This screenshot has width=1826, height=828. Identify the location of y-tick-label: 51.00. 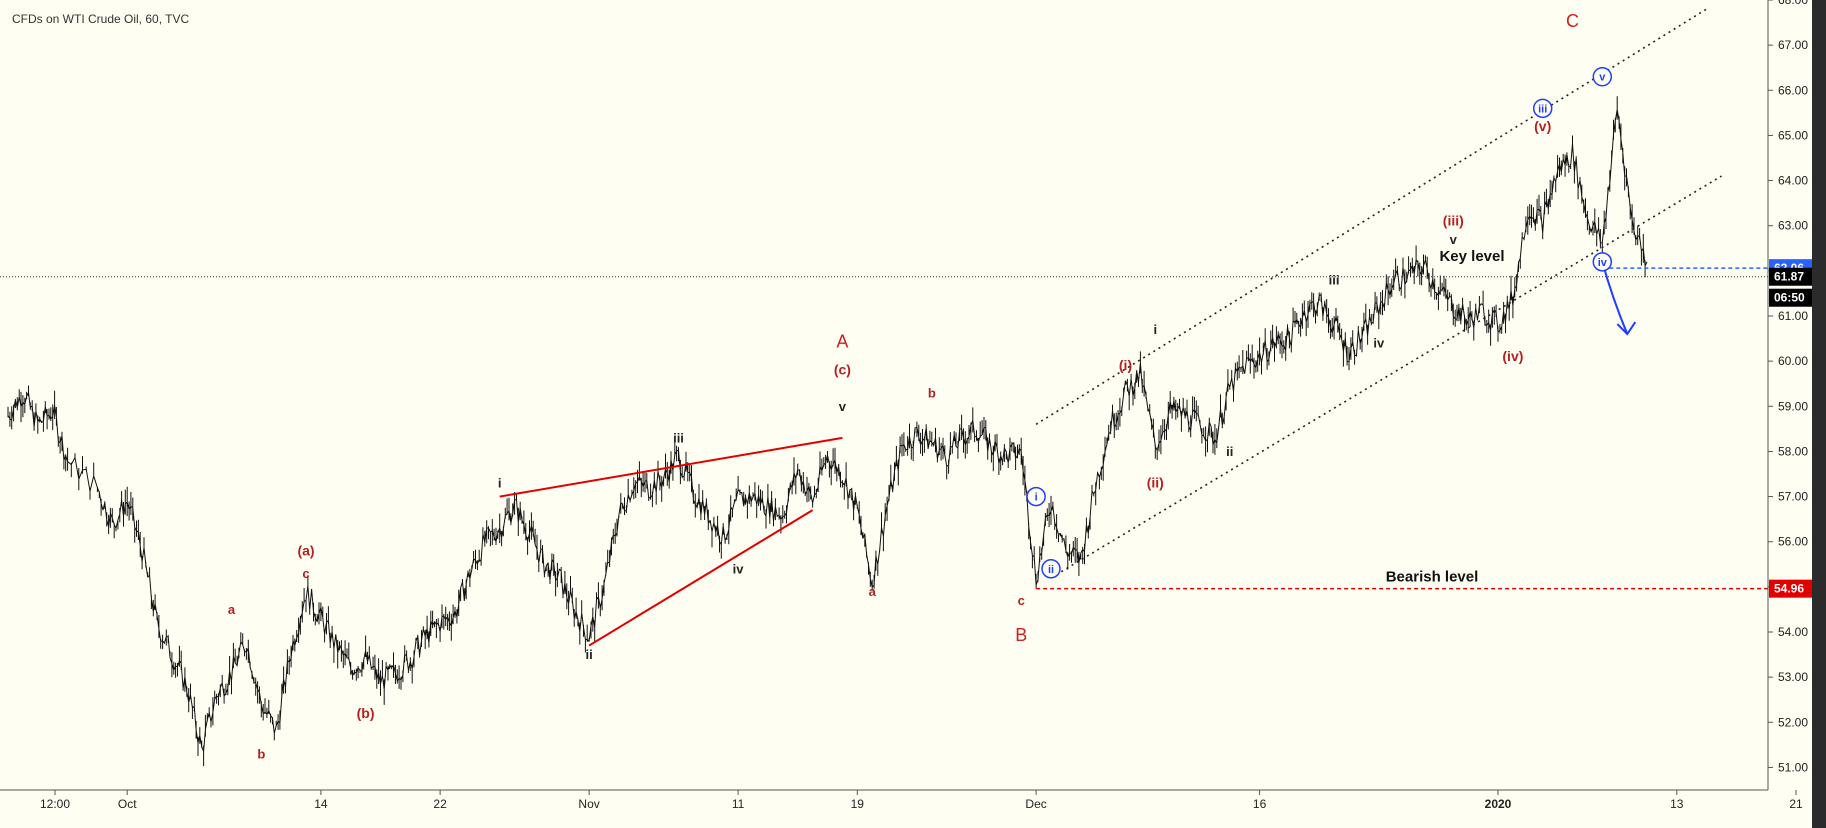
(1793, 767).